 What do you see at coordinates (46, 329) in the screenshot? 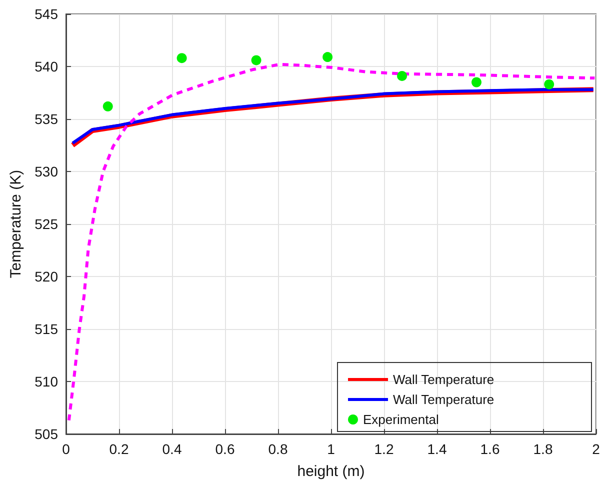
I see `y-tick-label: 515` at bounding box center [46, 329].